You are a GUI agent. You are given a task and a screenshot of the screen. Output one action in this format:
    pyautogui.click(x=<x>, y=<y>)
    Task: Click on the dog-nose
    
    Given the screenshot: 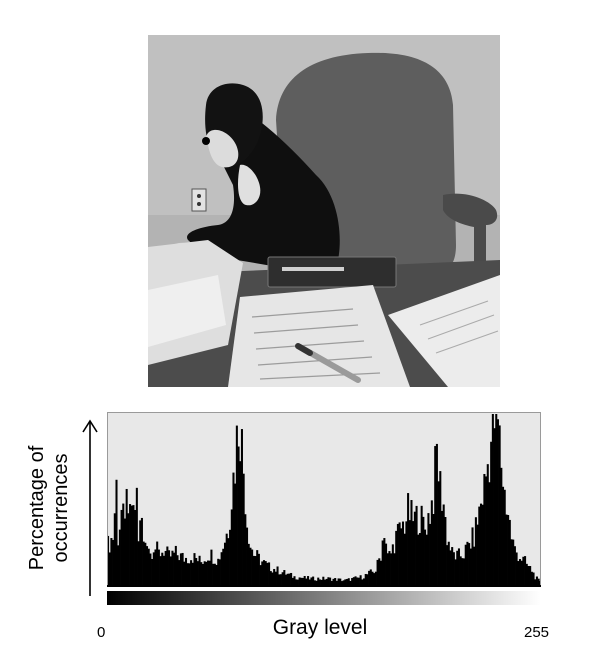 What is the action you would take?
    pyautogui.click(x=206, y=141)
    